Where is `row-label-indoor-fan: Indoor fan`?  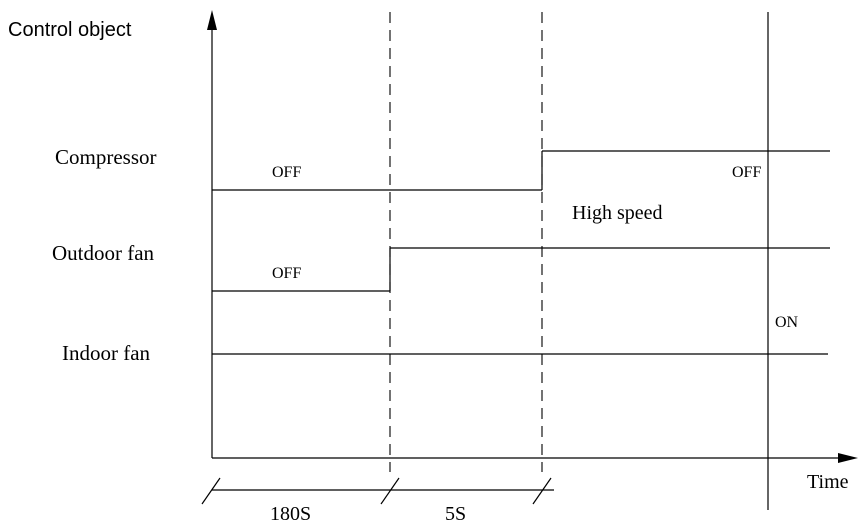 row-label-indoor-fan: Indoor fan is located at coordinates (106, 353).